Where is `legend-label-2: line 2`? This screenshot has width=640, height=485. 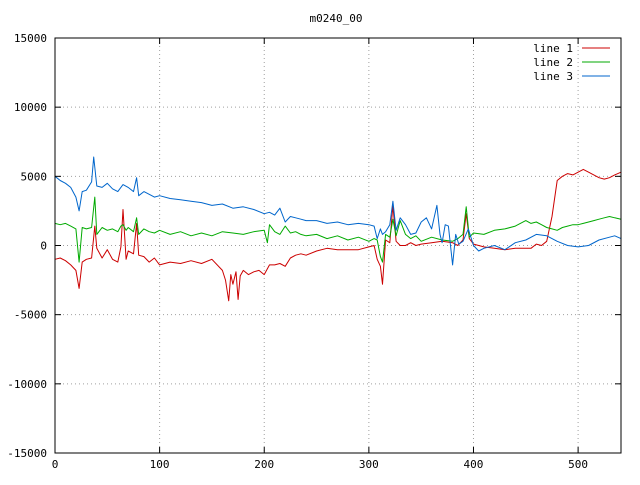
legend-label-2: line 2 is located at coordinates (553, 62).